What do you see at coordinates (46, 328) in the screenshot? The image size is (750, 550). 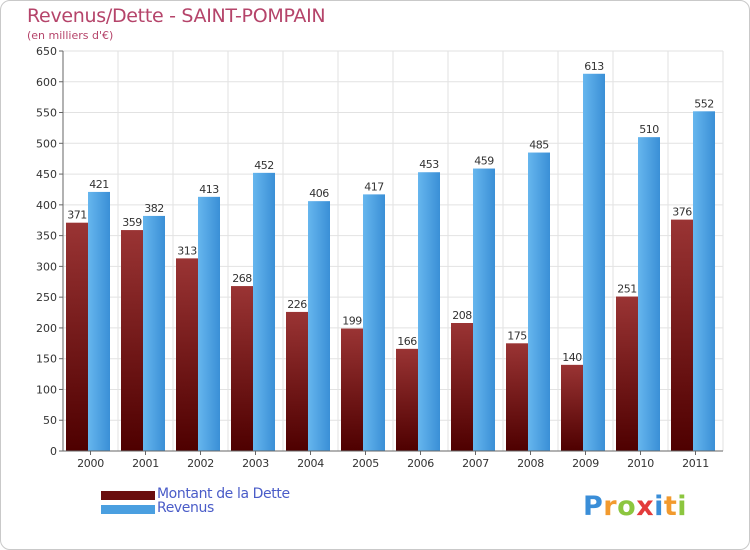 I see `y-tick-label: 200` at bounding box center [46, 328].